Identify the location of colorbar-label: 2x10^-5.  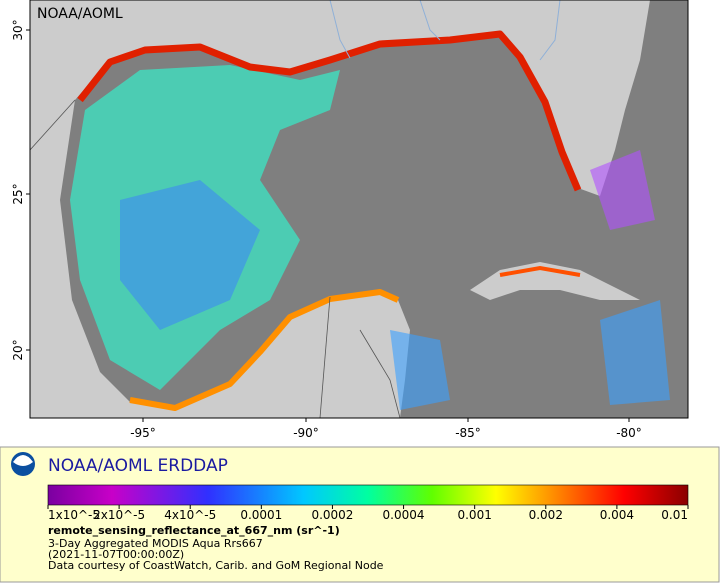
(119, 515).